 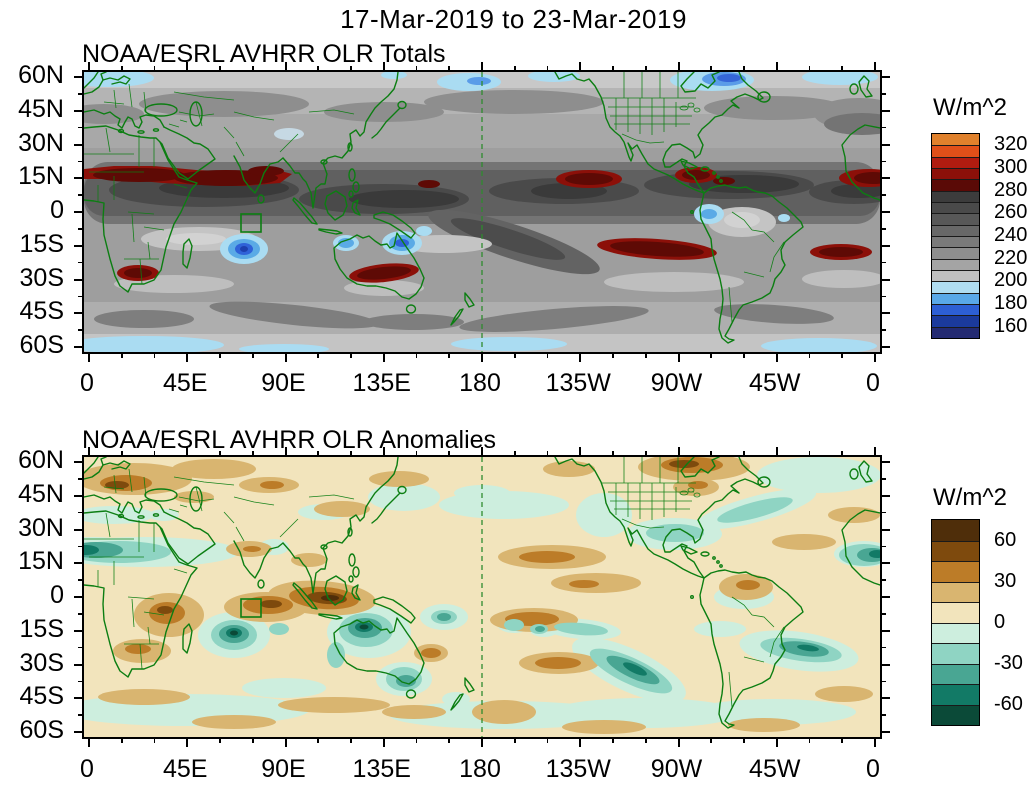 What do you see at coordinates (1005, 539) in the screenshot?
I see `colorbar-tick-label: 60` at bounding box center [1005, 539].